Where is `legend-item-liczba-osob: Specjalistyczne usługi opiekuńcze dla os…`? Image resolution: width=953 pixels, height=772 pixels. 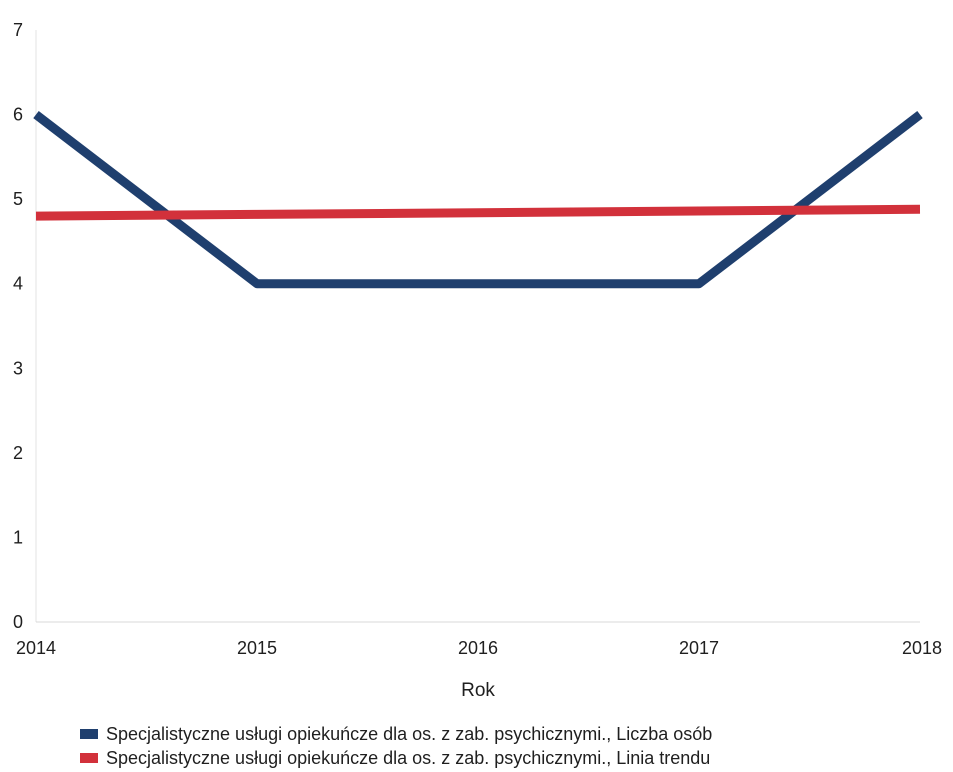 legend-item-liczba-osob: Specjalistyczne usługi opiekuńcze dla os… is located at coordinates (510, 734).